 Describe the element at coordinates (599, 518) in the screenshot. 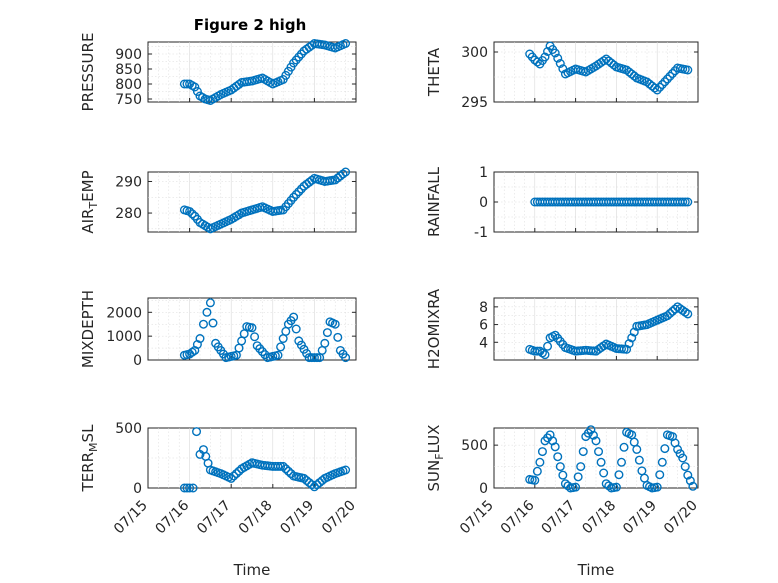

I see `x-tick-label: 07/18` at that location.